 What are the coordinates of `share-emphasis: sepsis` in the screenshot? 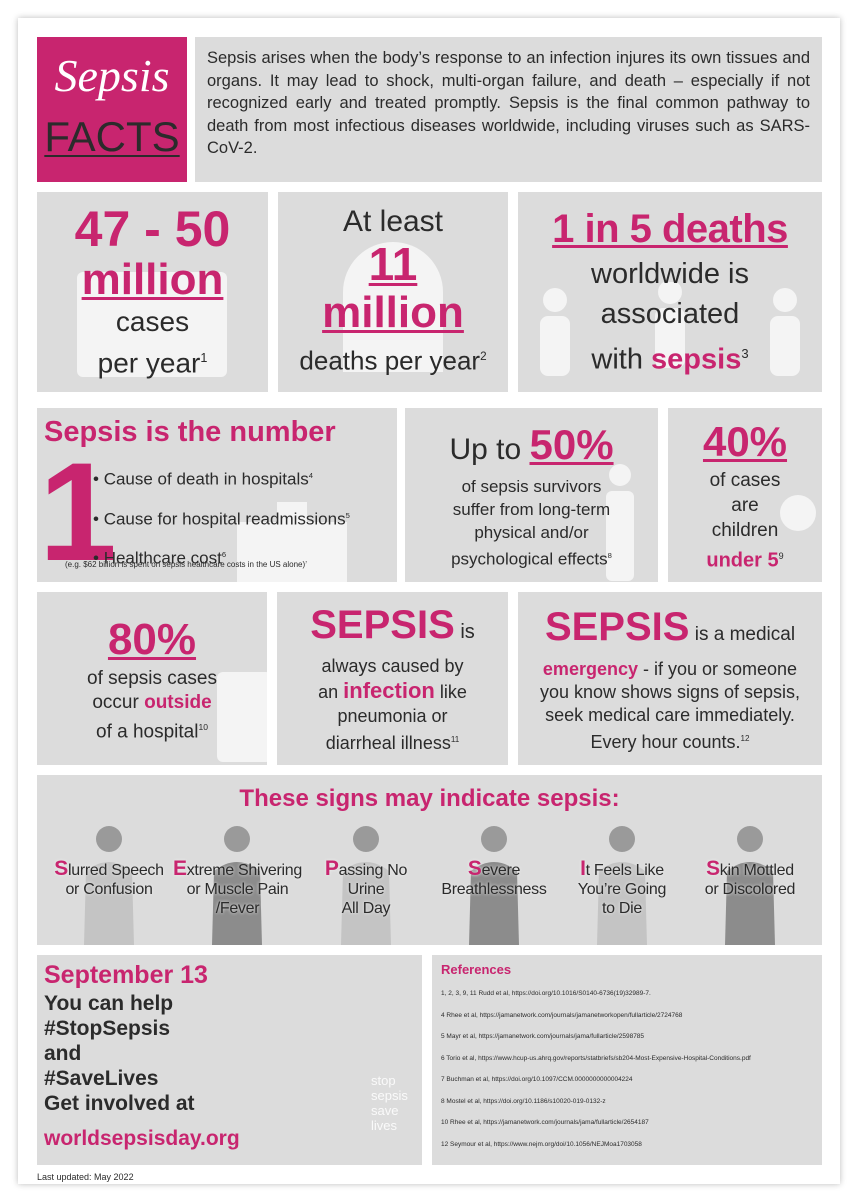 It's located at (696, 359).